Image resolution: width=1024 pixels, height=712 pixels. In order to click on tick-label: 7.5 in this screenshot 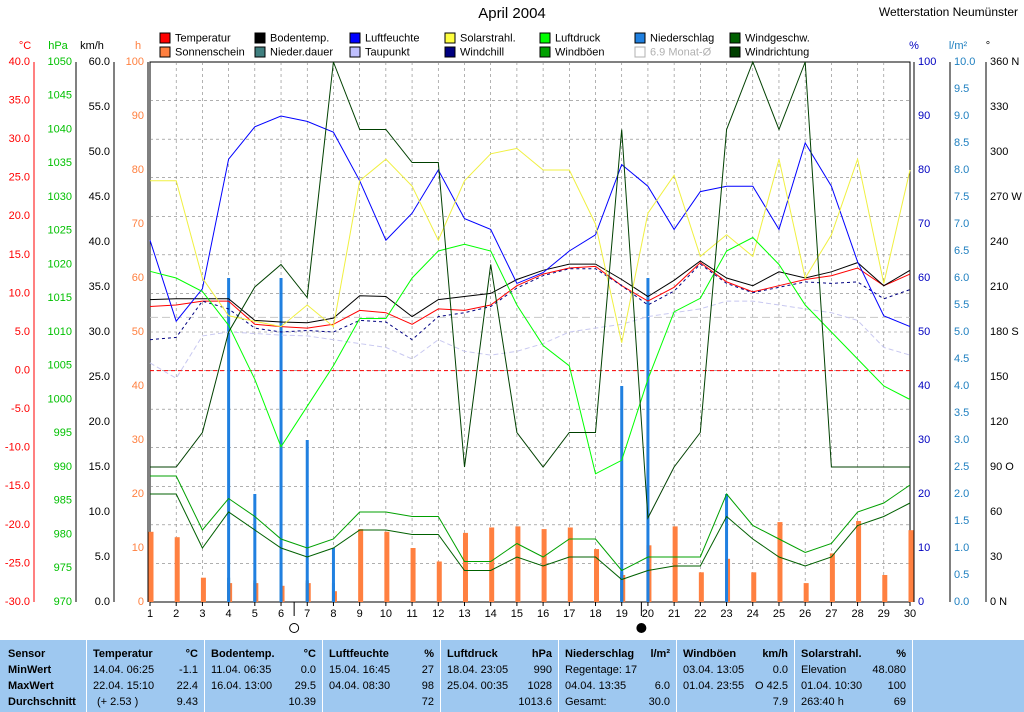, I will do `click(961, 197)`.